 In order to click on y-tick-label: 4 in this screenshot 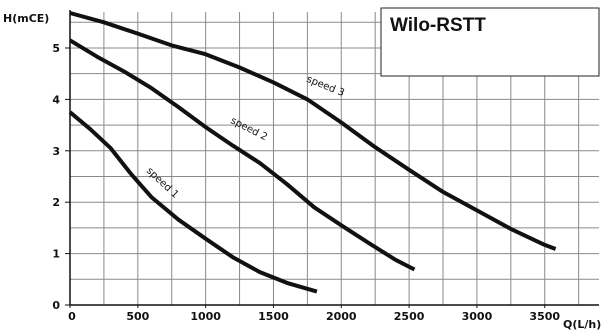, I will do `click(56, 99)`.